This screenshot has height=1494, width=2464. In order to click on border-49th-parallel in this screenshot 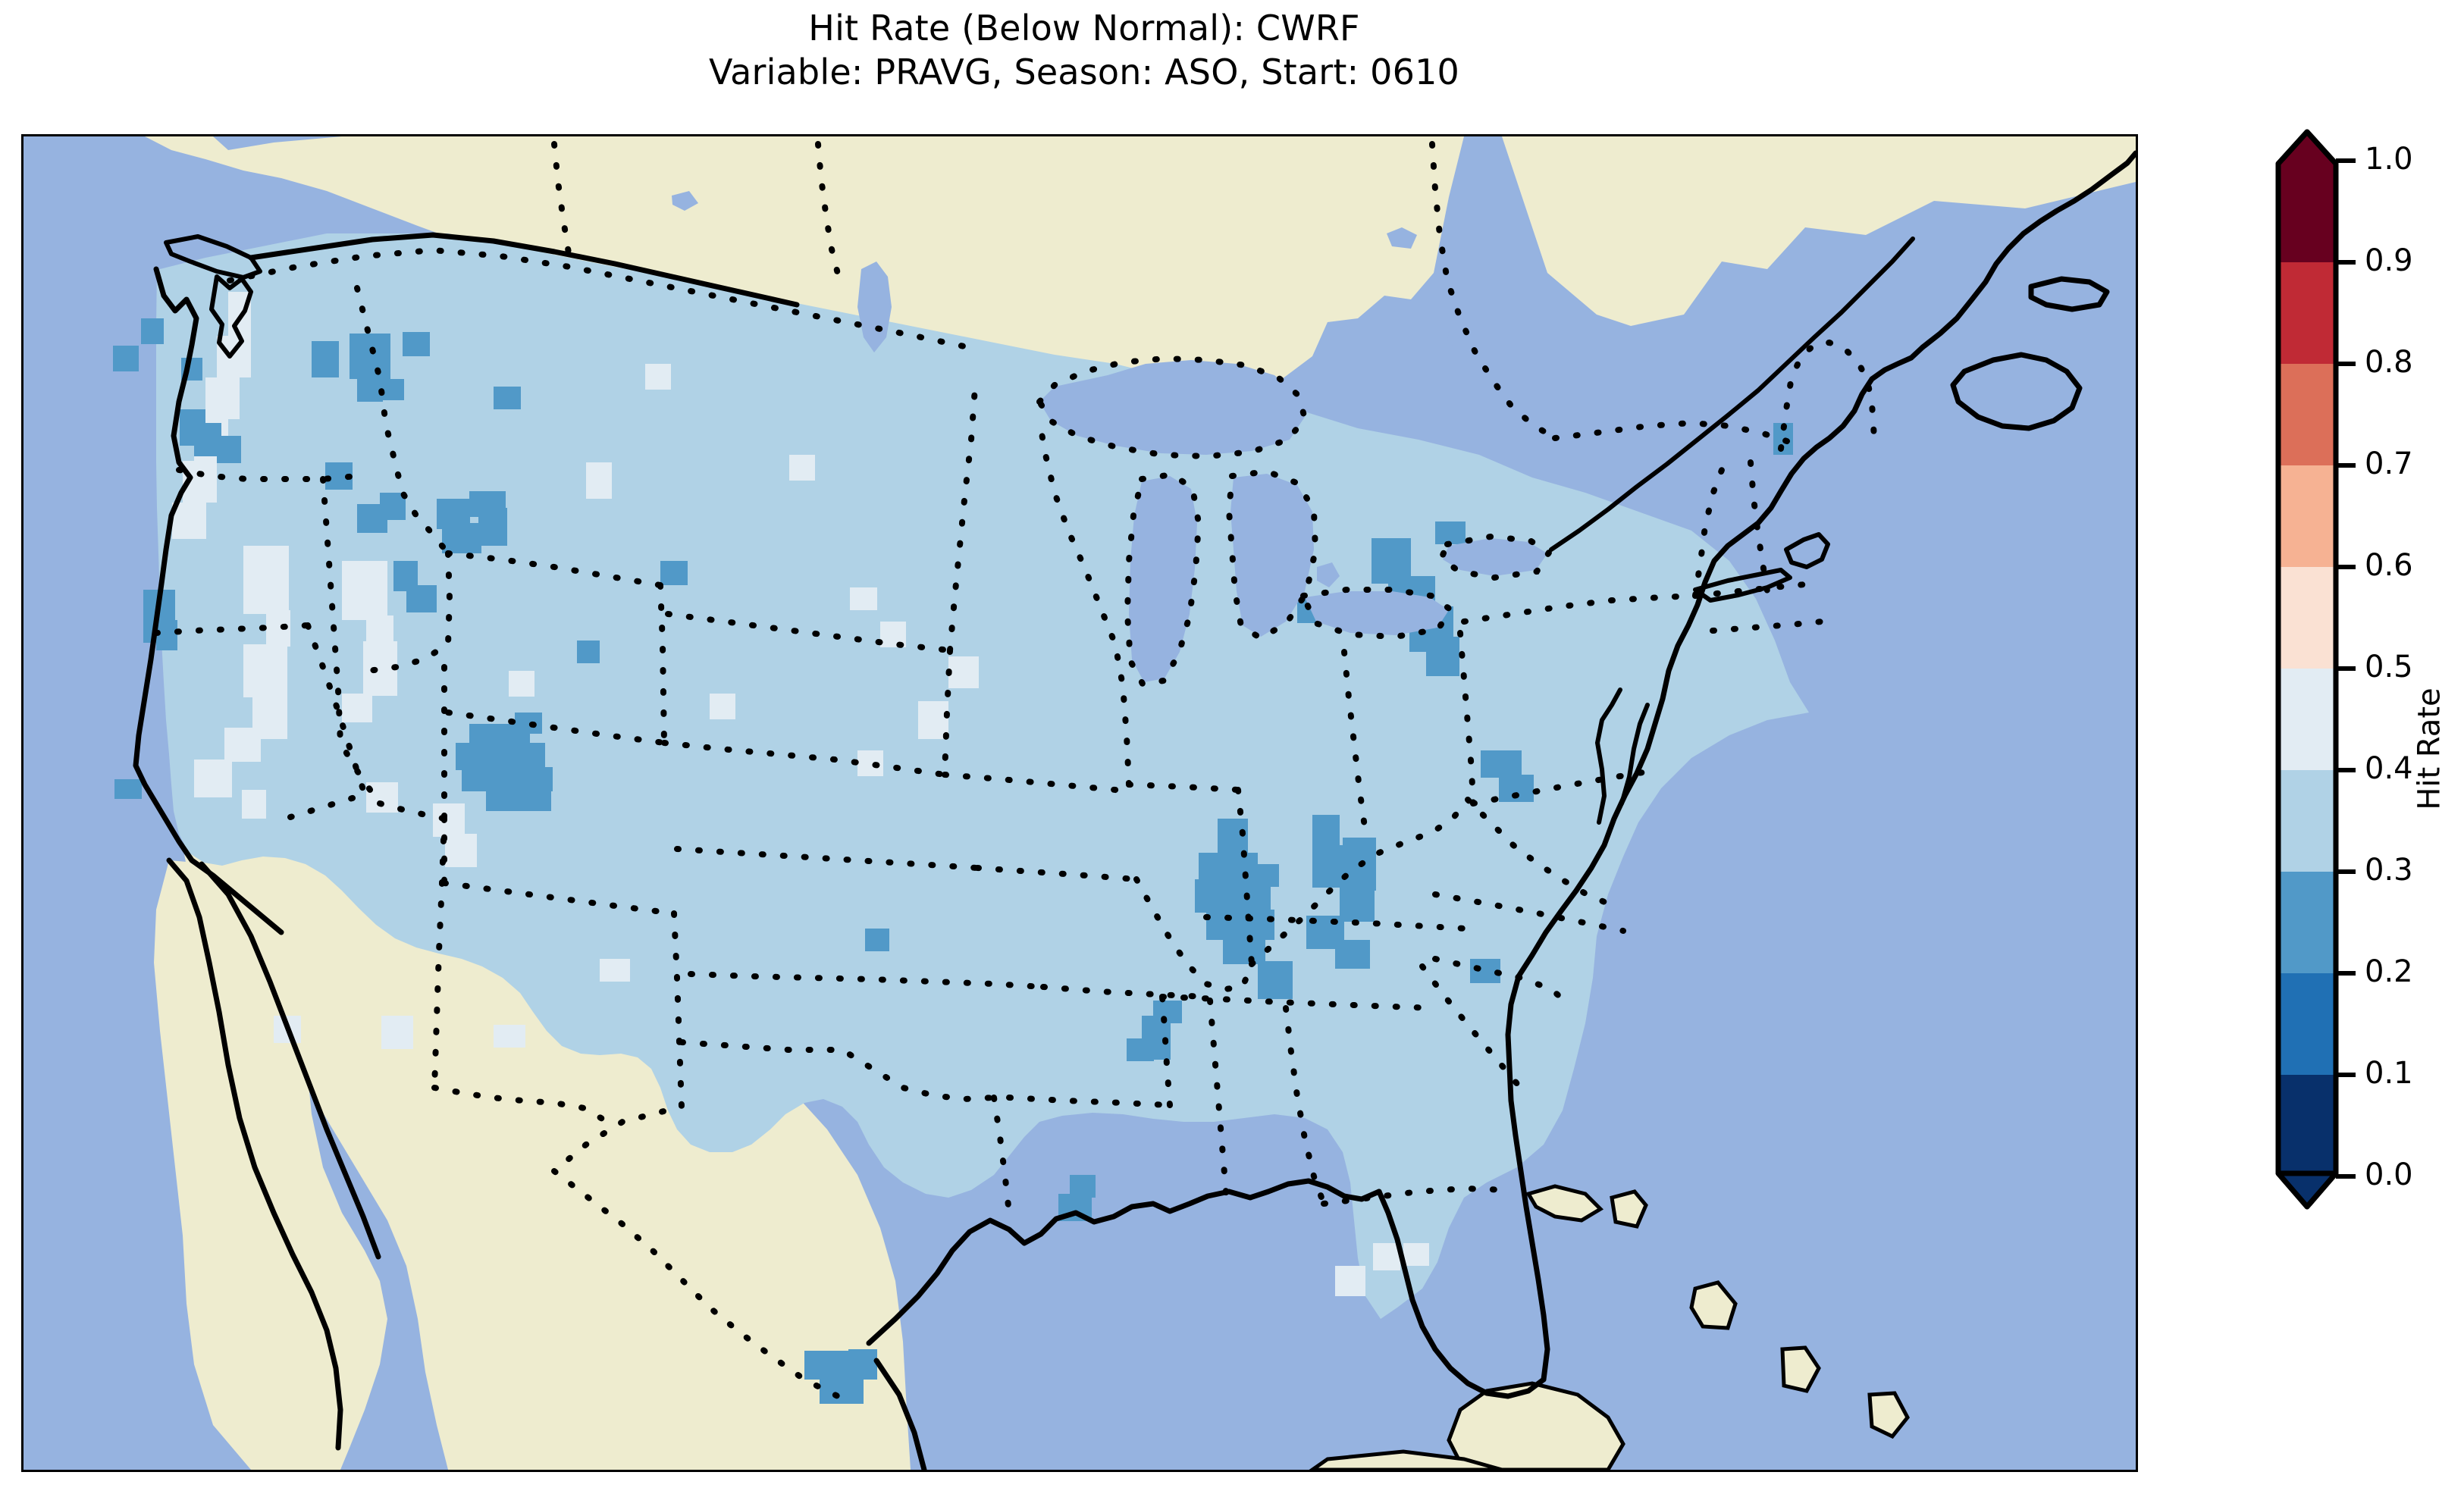, I will do `click(602, 299)`.